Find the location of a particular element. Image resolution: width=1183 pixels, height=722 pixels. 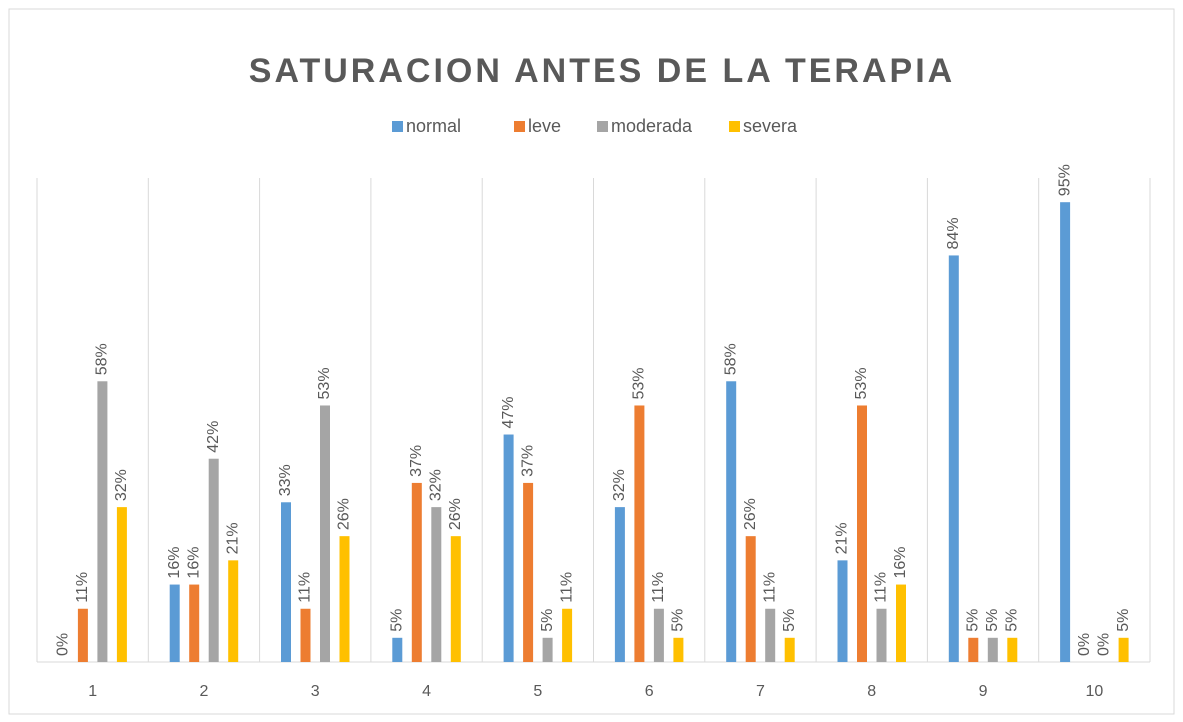

legend-label: leve is located at coordinates (544, 126).